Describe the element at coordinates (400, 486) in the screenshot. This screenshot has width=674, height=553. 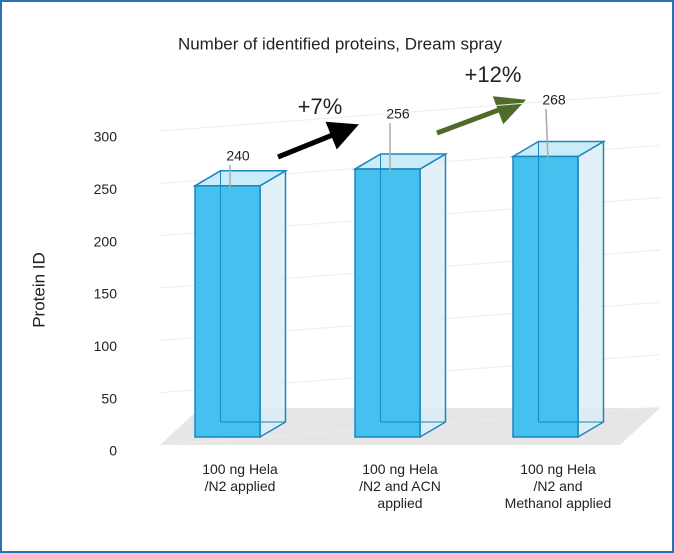
I see `x-tick-label: 100 ng Hela/N2 and ACN applied` at that location.